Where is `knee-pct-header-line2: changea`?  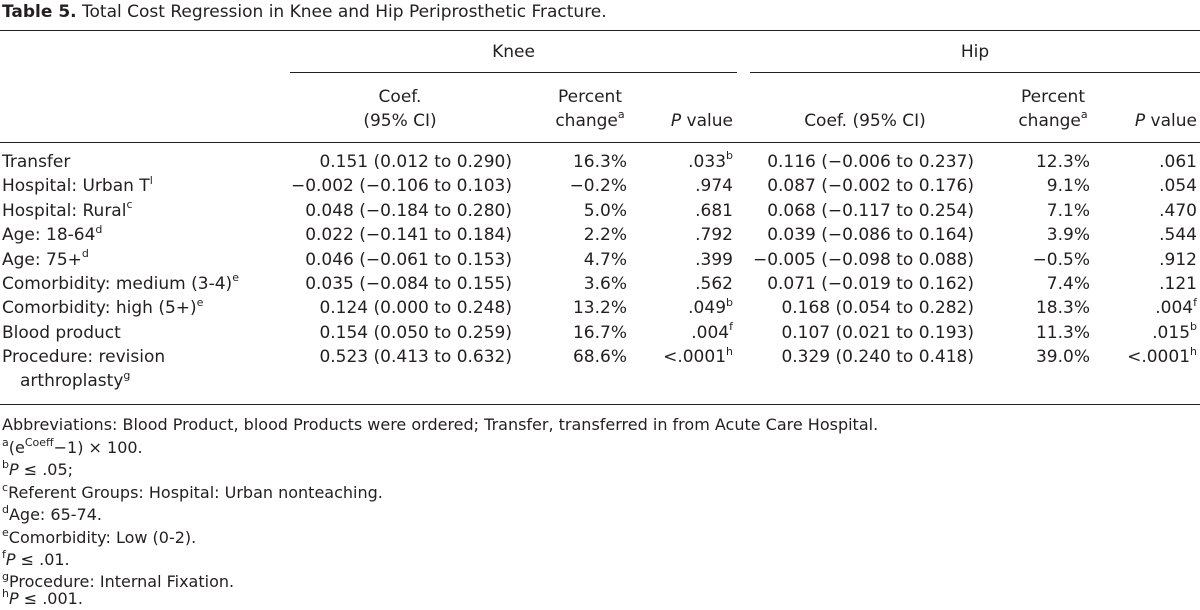 knee-pct-header-line2: changea is located at coordinates (590, 119).